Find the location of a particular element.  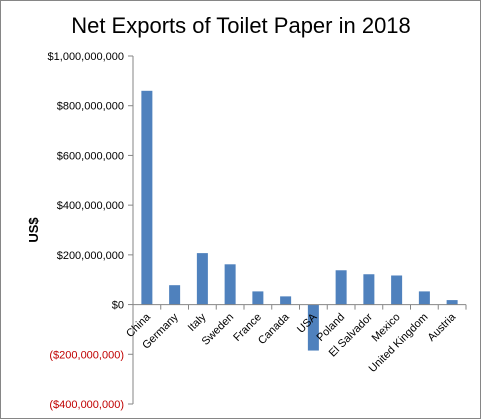

bar-united-kingdom is located at coordinates (424, 298).